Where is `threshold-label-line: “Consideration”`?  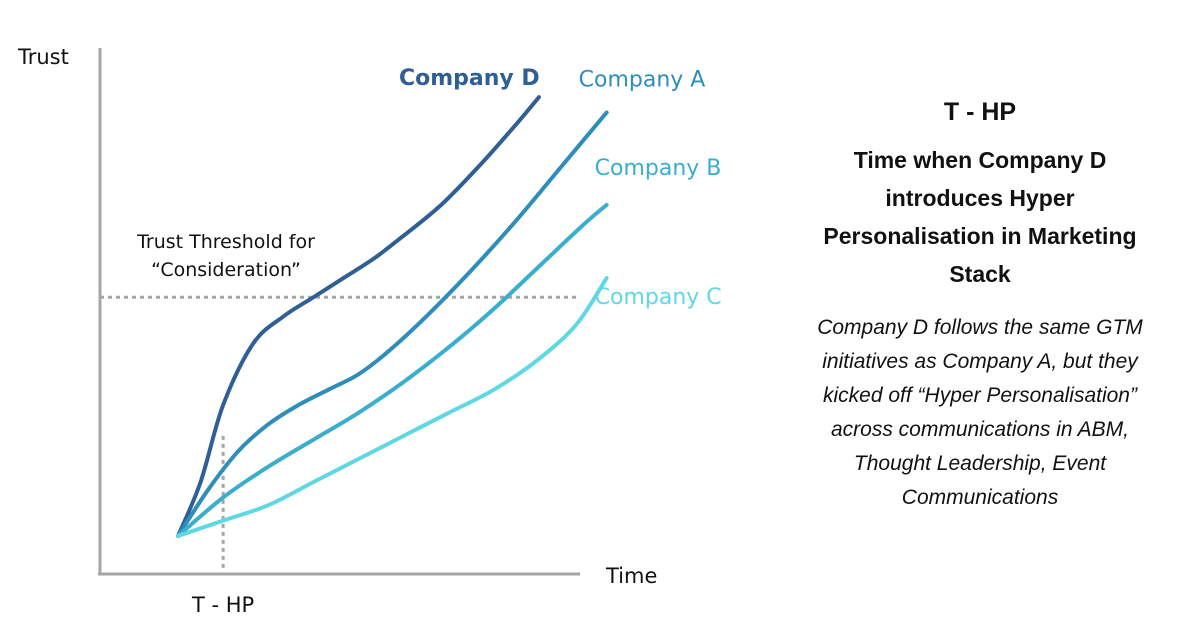 threshold-label-line: “Consideration” is located at coordinates (226, 270).